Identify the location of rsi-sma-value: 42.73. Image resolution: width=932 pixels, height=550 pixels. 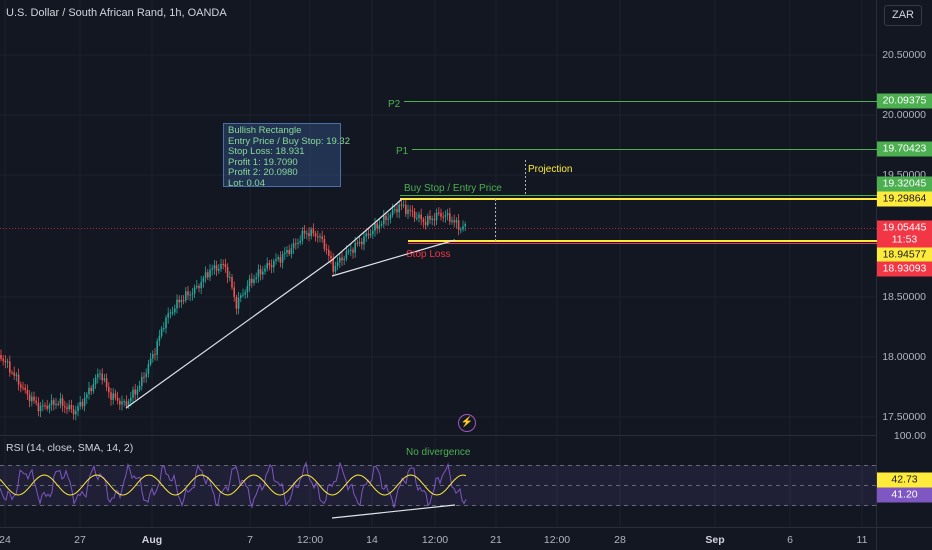
(904, 480).